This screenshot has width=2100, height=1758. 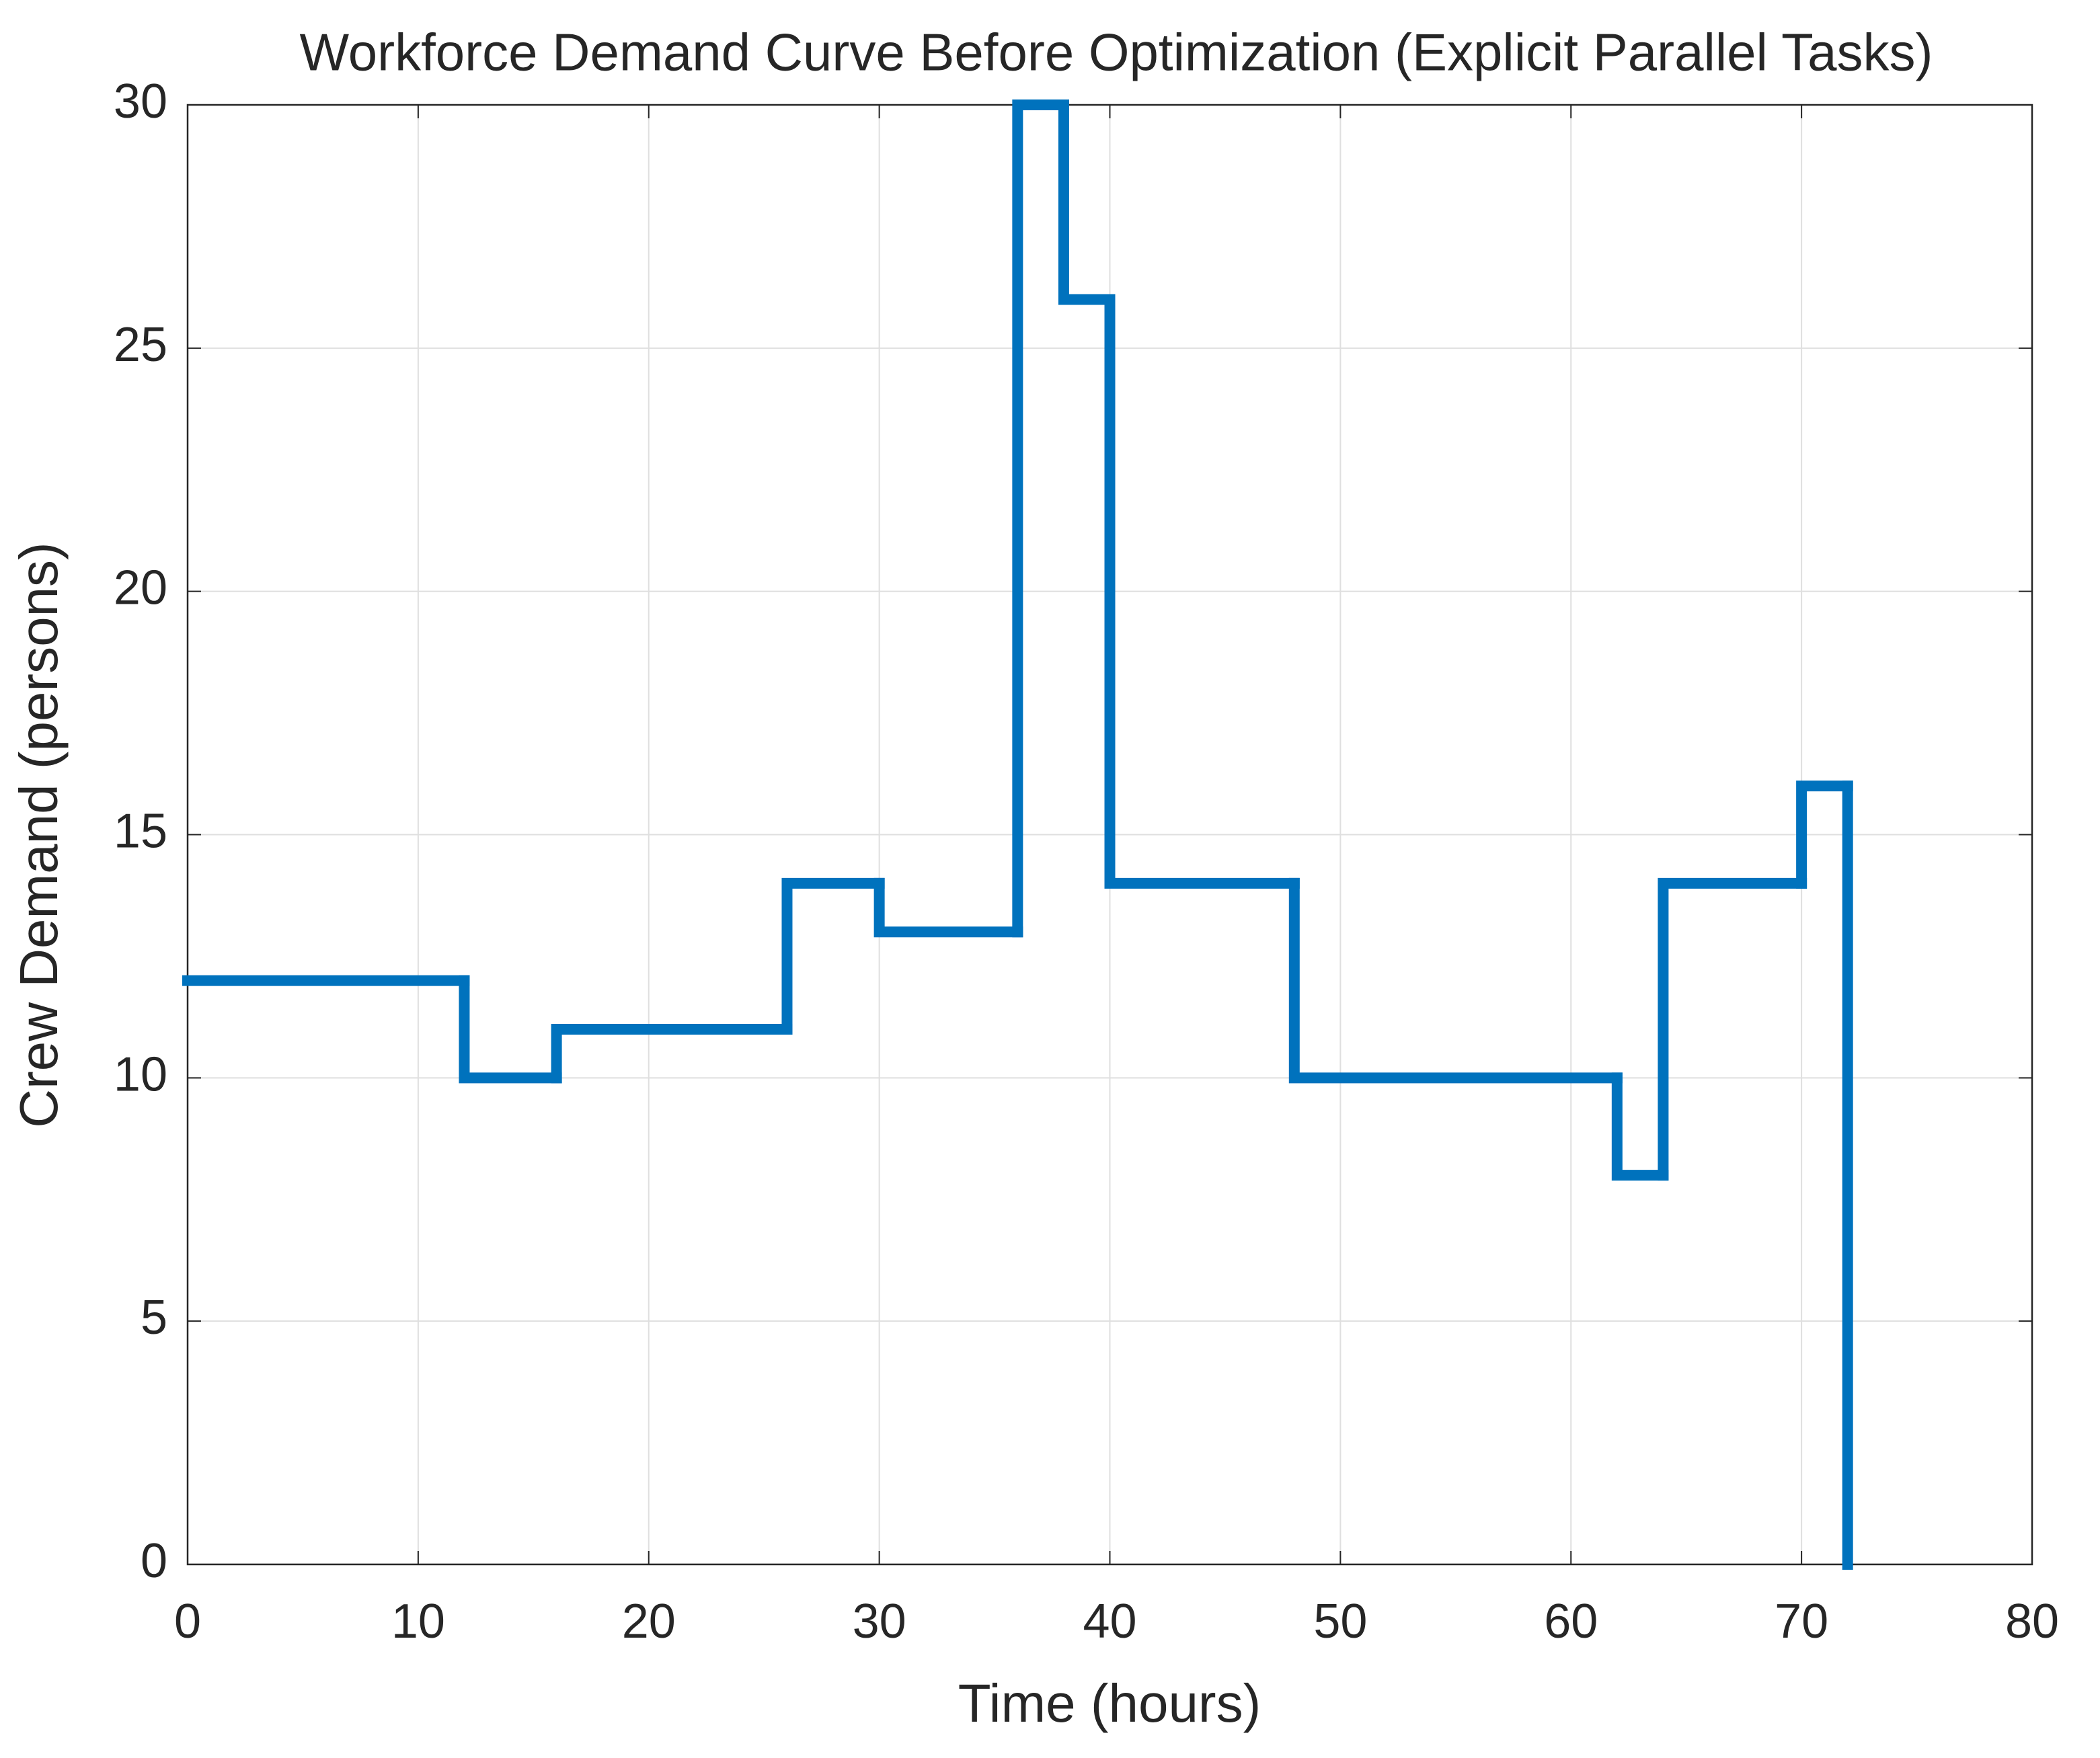 I want to click on x-tick-label: 10, so click(x=418, y=1621).